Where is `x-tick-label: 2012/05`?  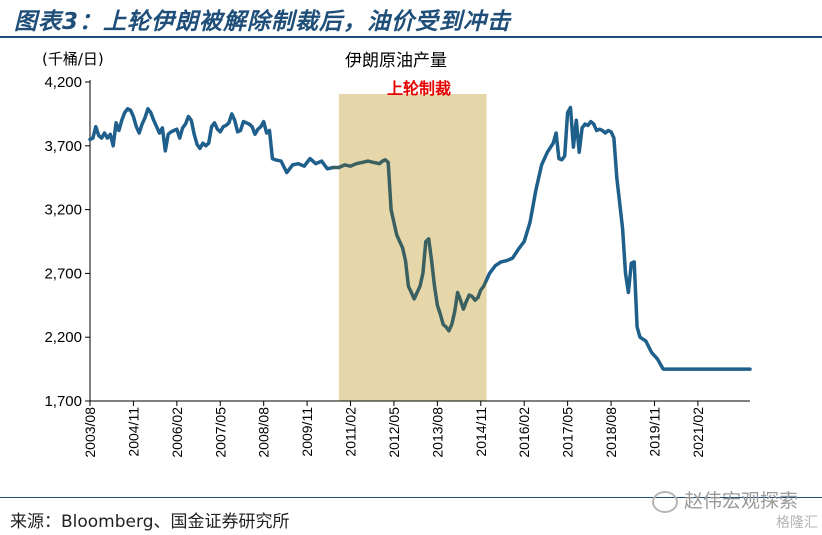
x-tick-label: 2012/05 is located at coordinates (394, 432).